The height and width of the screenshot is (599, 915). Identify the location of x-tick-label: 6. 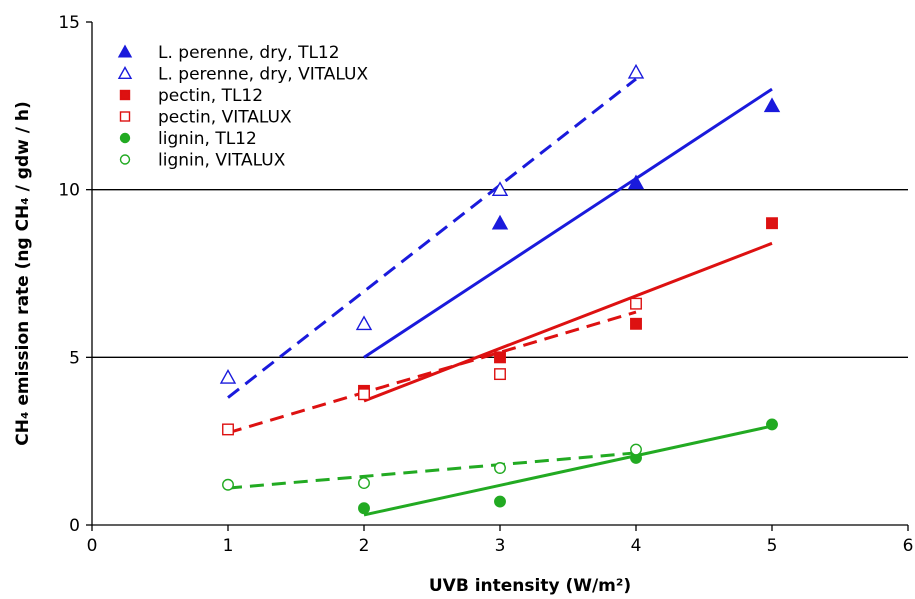
(908, 546).